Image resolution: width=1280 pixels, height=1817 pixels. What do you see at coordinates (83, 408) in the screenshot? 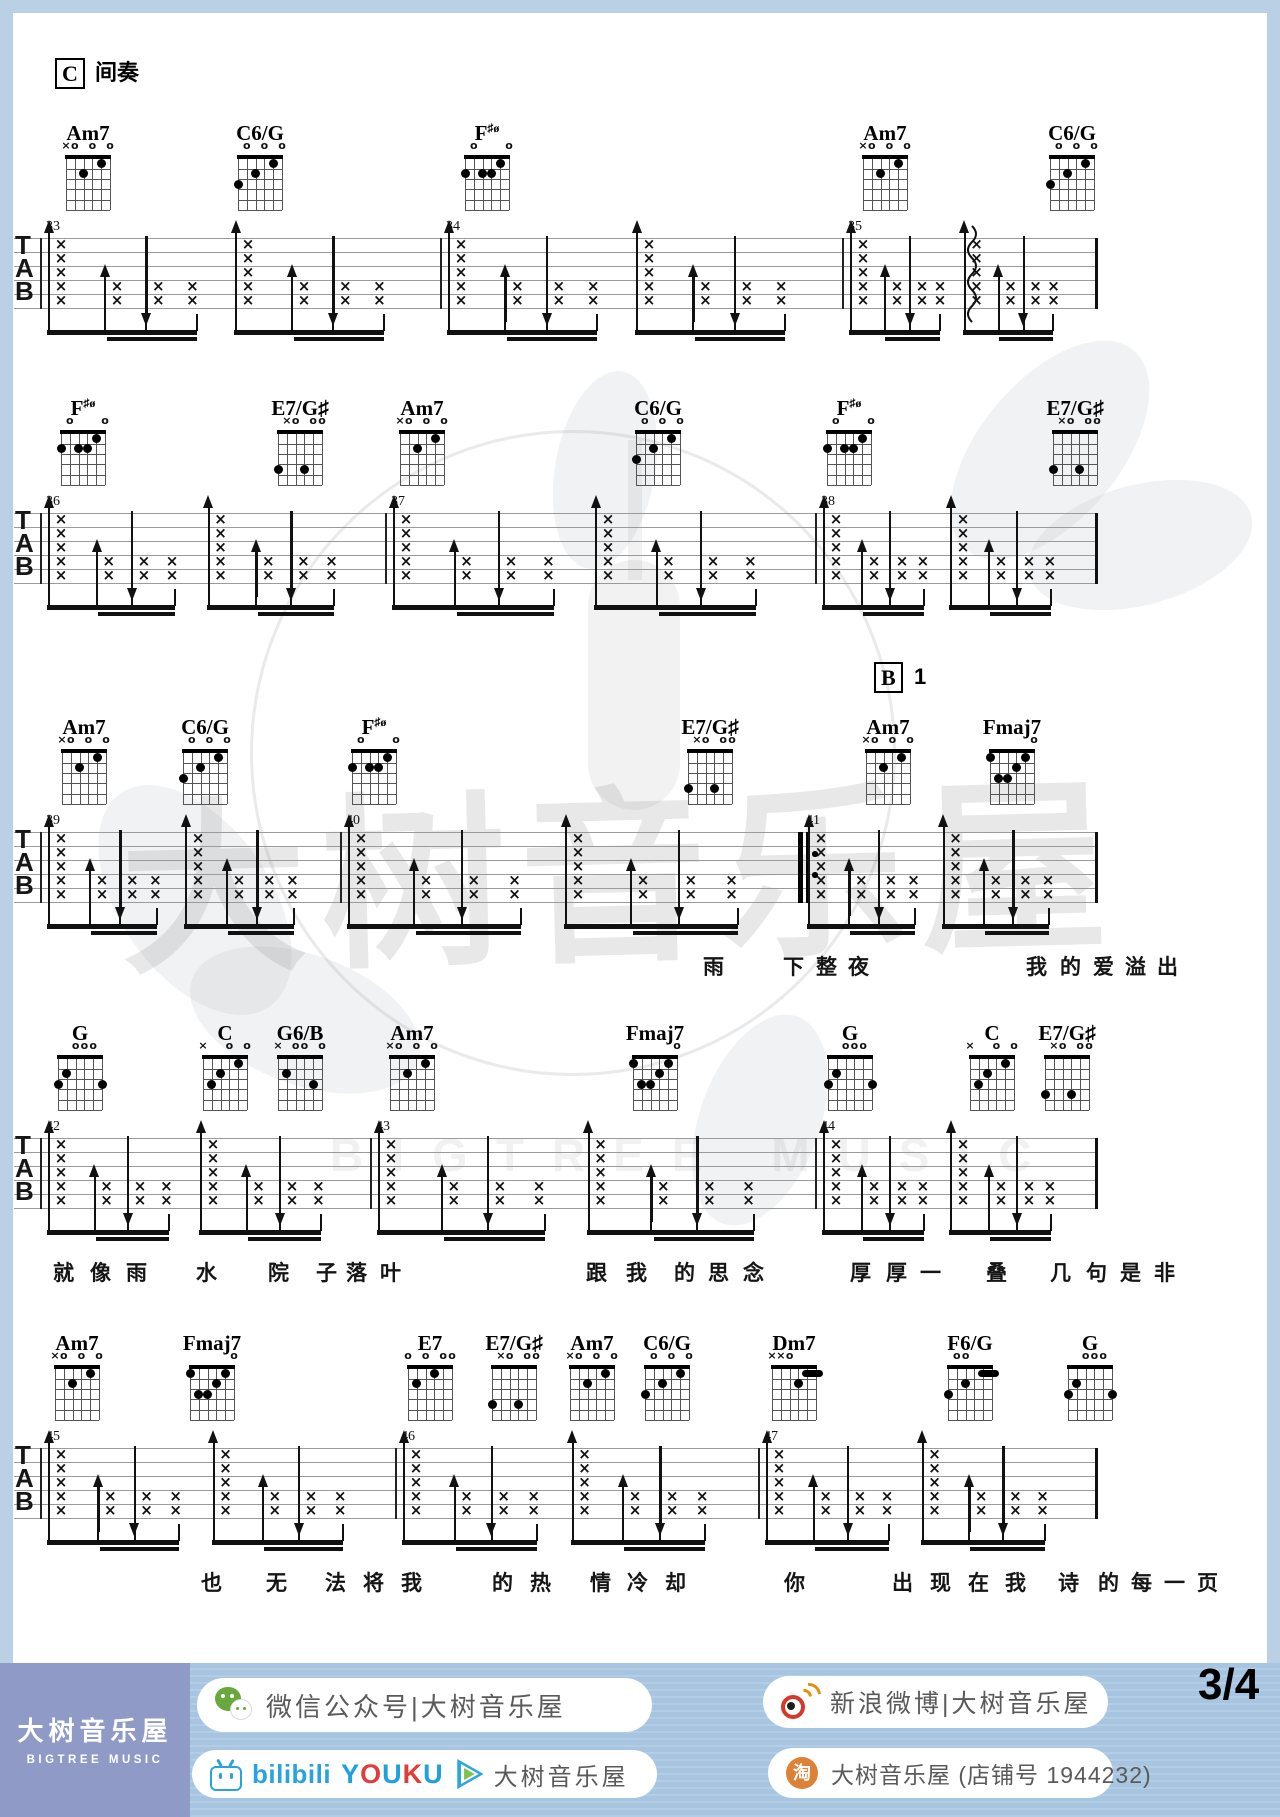
I see `chord-name: F♯ø` at bounding box center [83, 408].